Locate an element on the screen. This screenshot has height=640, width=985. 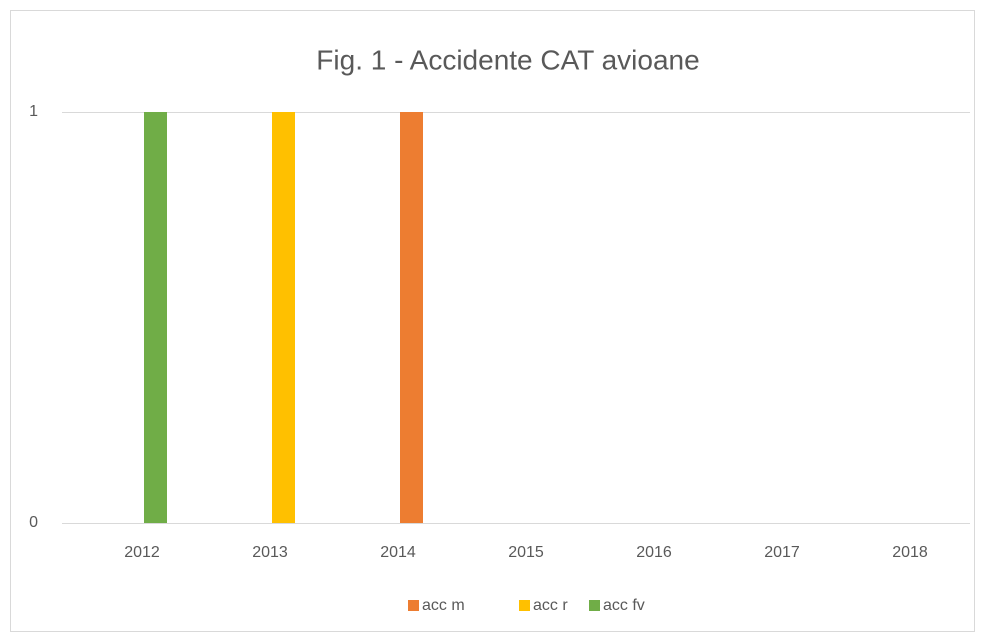
chart-title: Fig. 1 - Accidente CAT avioane is located at coordinates (507, 59).